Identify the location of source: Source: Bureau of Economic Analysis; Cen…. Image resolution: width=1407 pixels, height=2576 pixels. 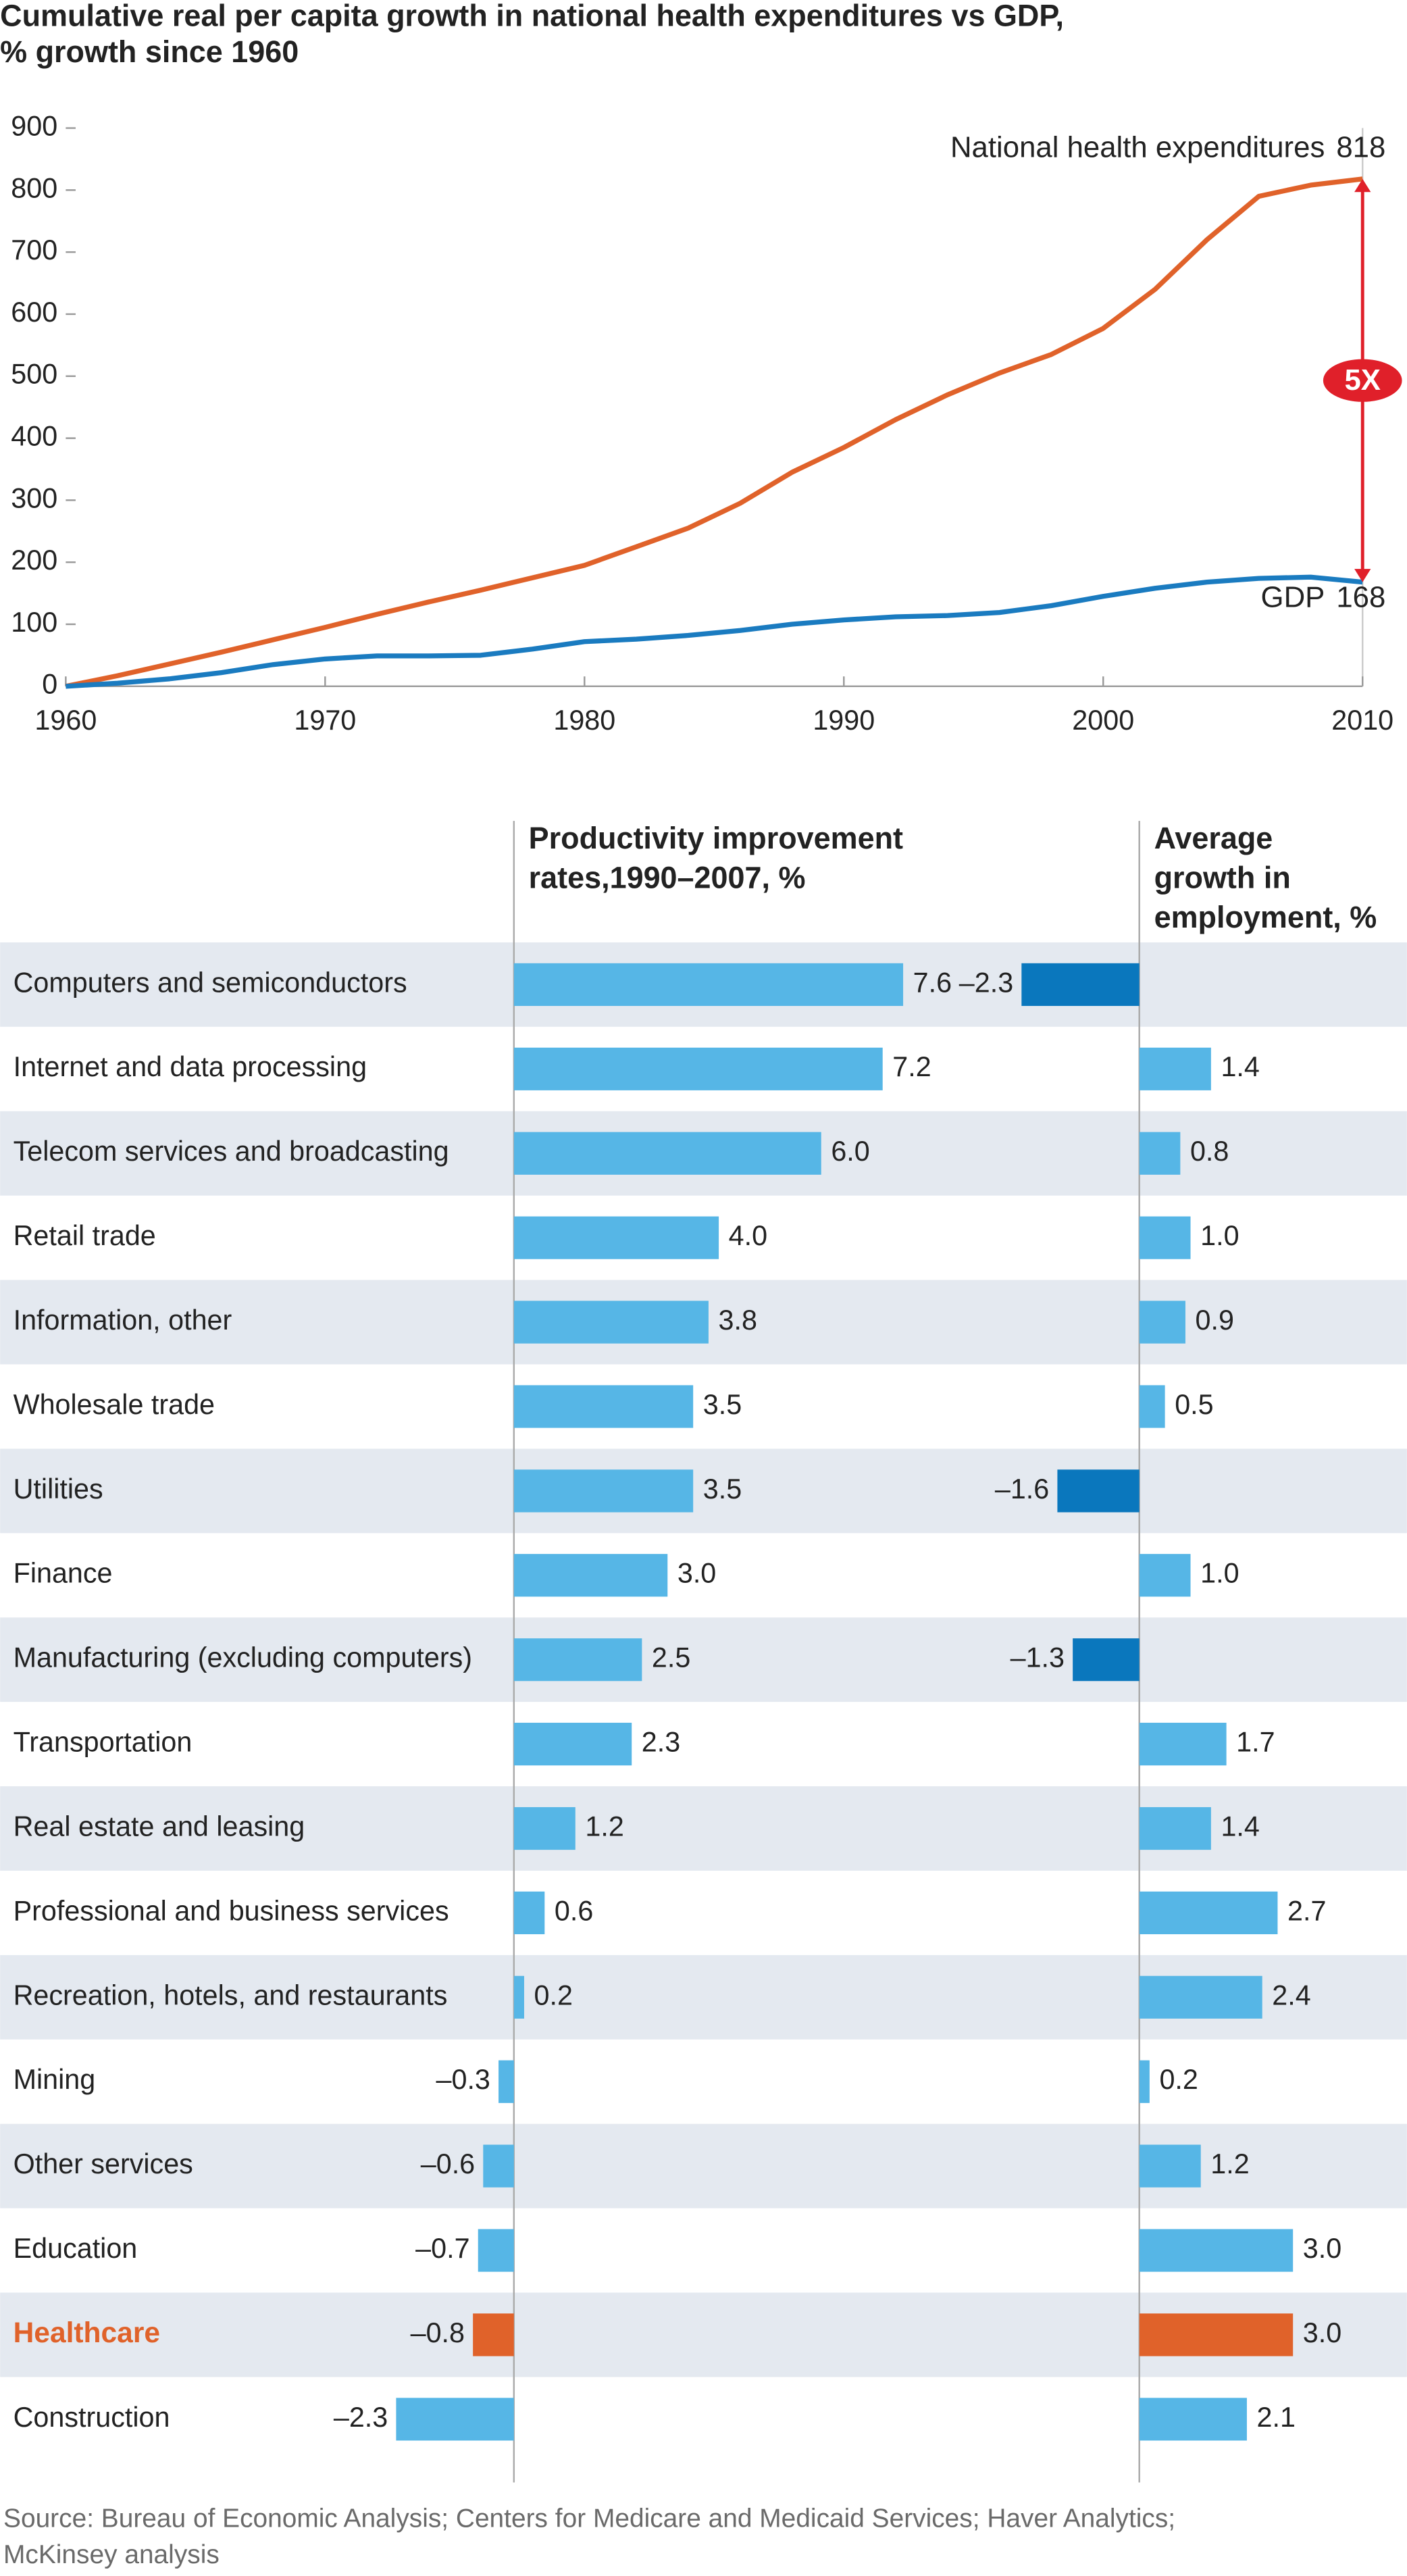
(589, 2518).